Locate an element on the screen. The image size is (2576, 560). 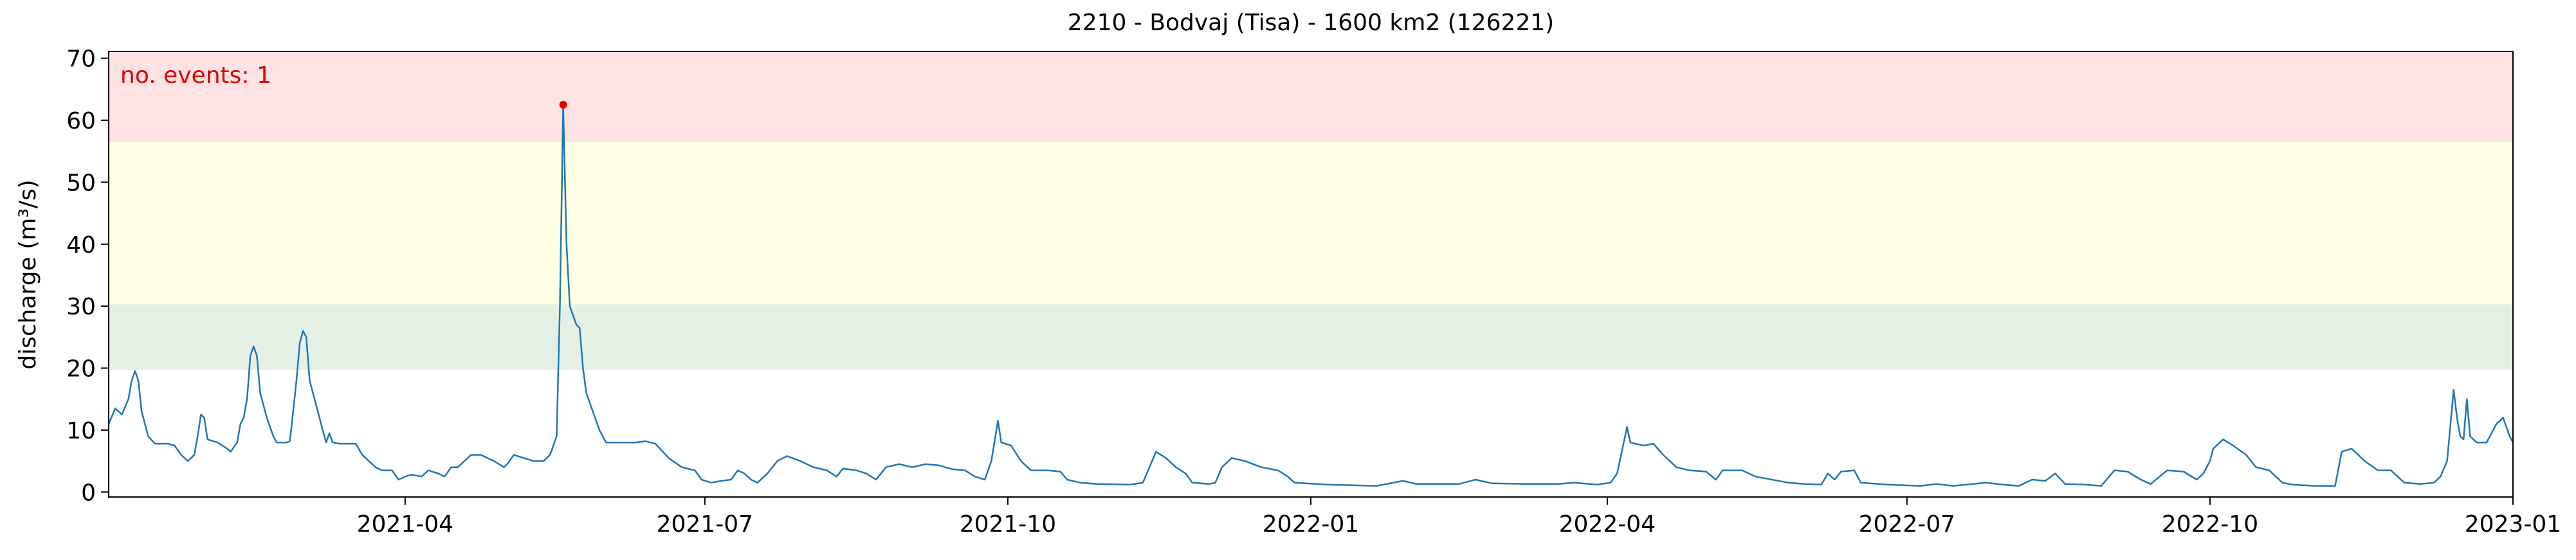
x-tick-label: 2022-04 is located at coordinates (1607, 524).